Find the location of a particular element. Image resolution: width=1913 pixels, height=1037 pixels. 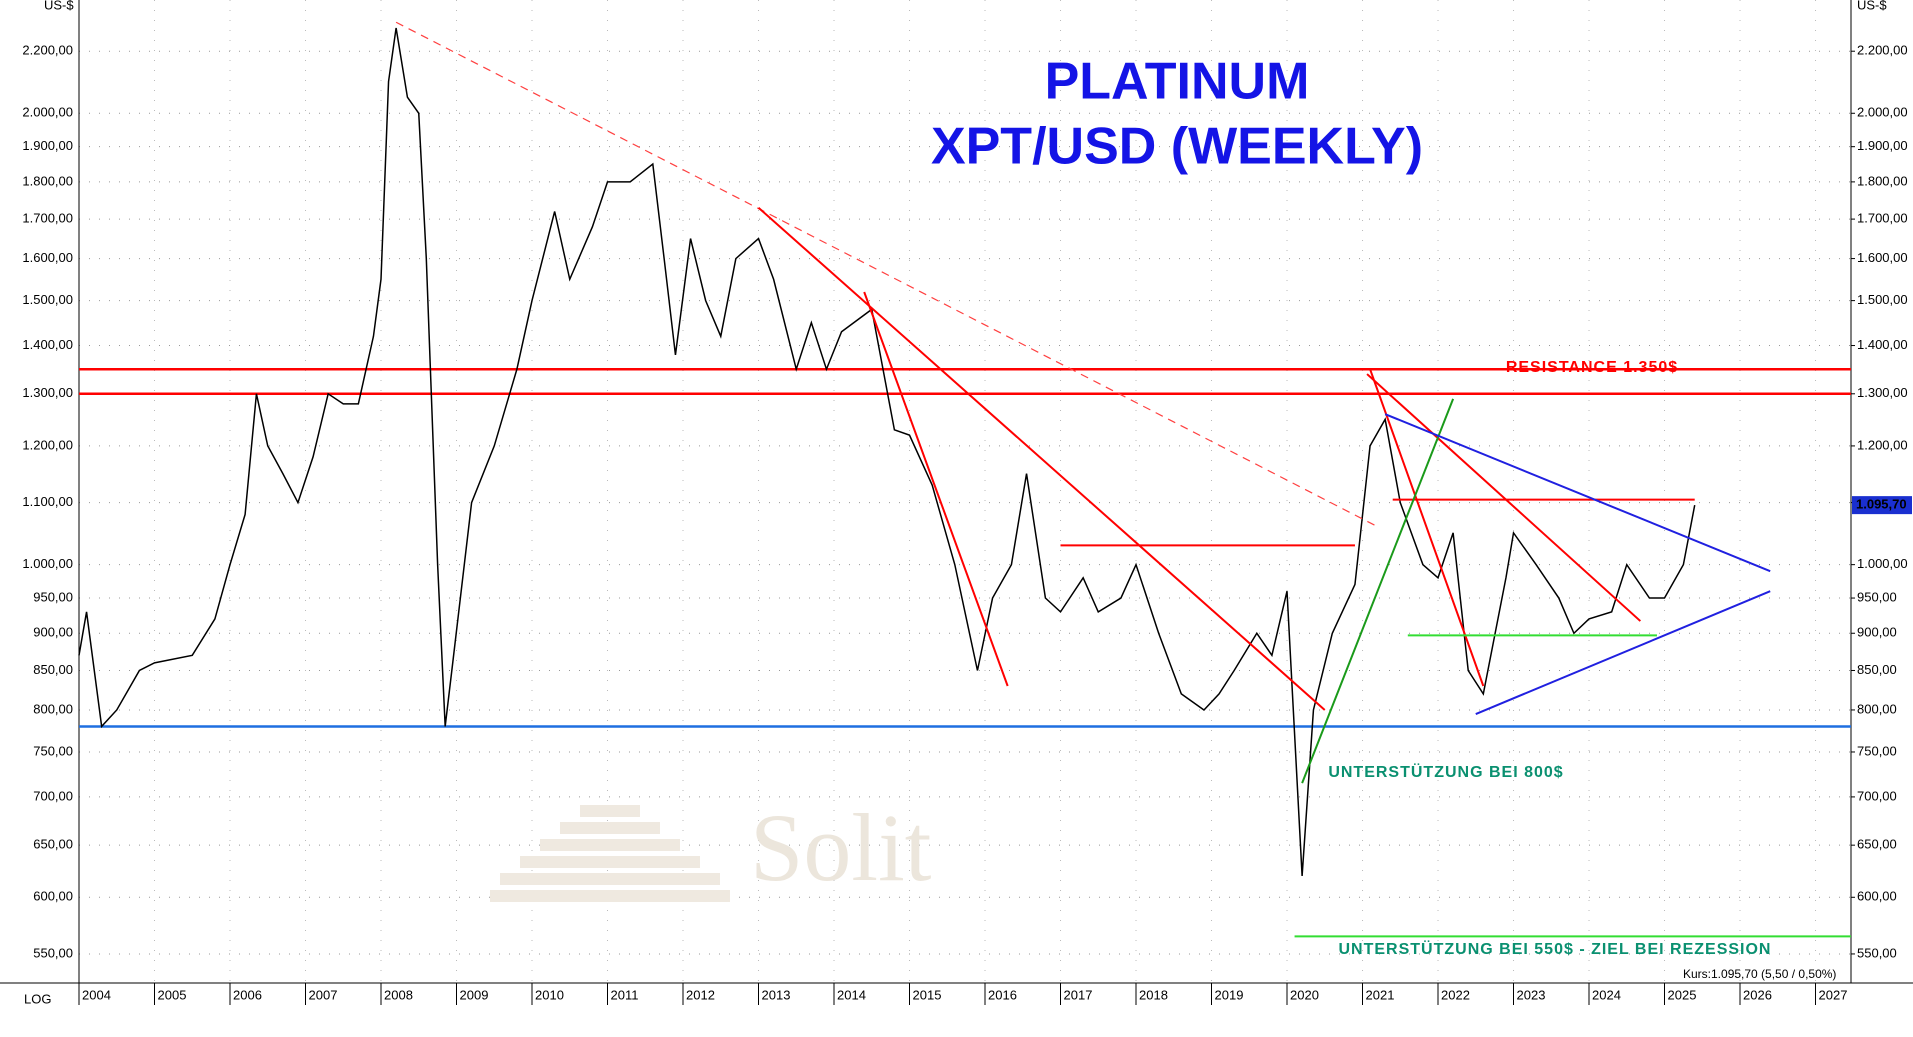

x-tick-label: 2022 is located at coordinates (1455, 994).